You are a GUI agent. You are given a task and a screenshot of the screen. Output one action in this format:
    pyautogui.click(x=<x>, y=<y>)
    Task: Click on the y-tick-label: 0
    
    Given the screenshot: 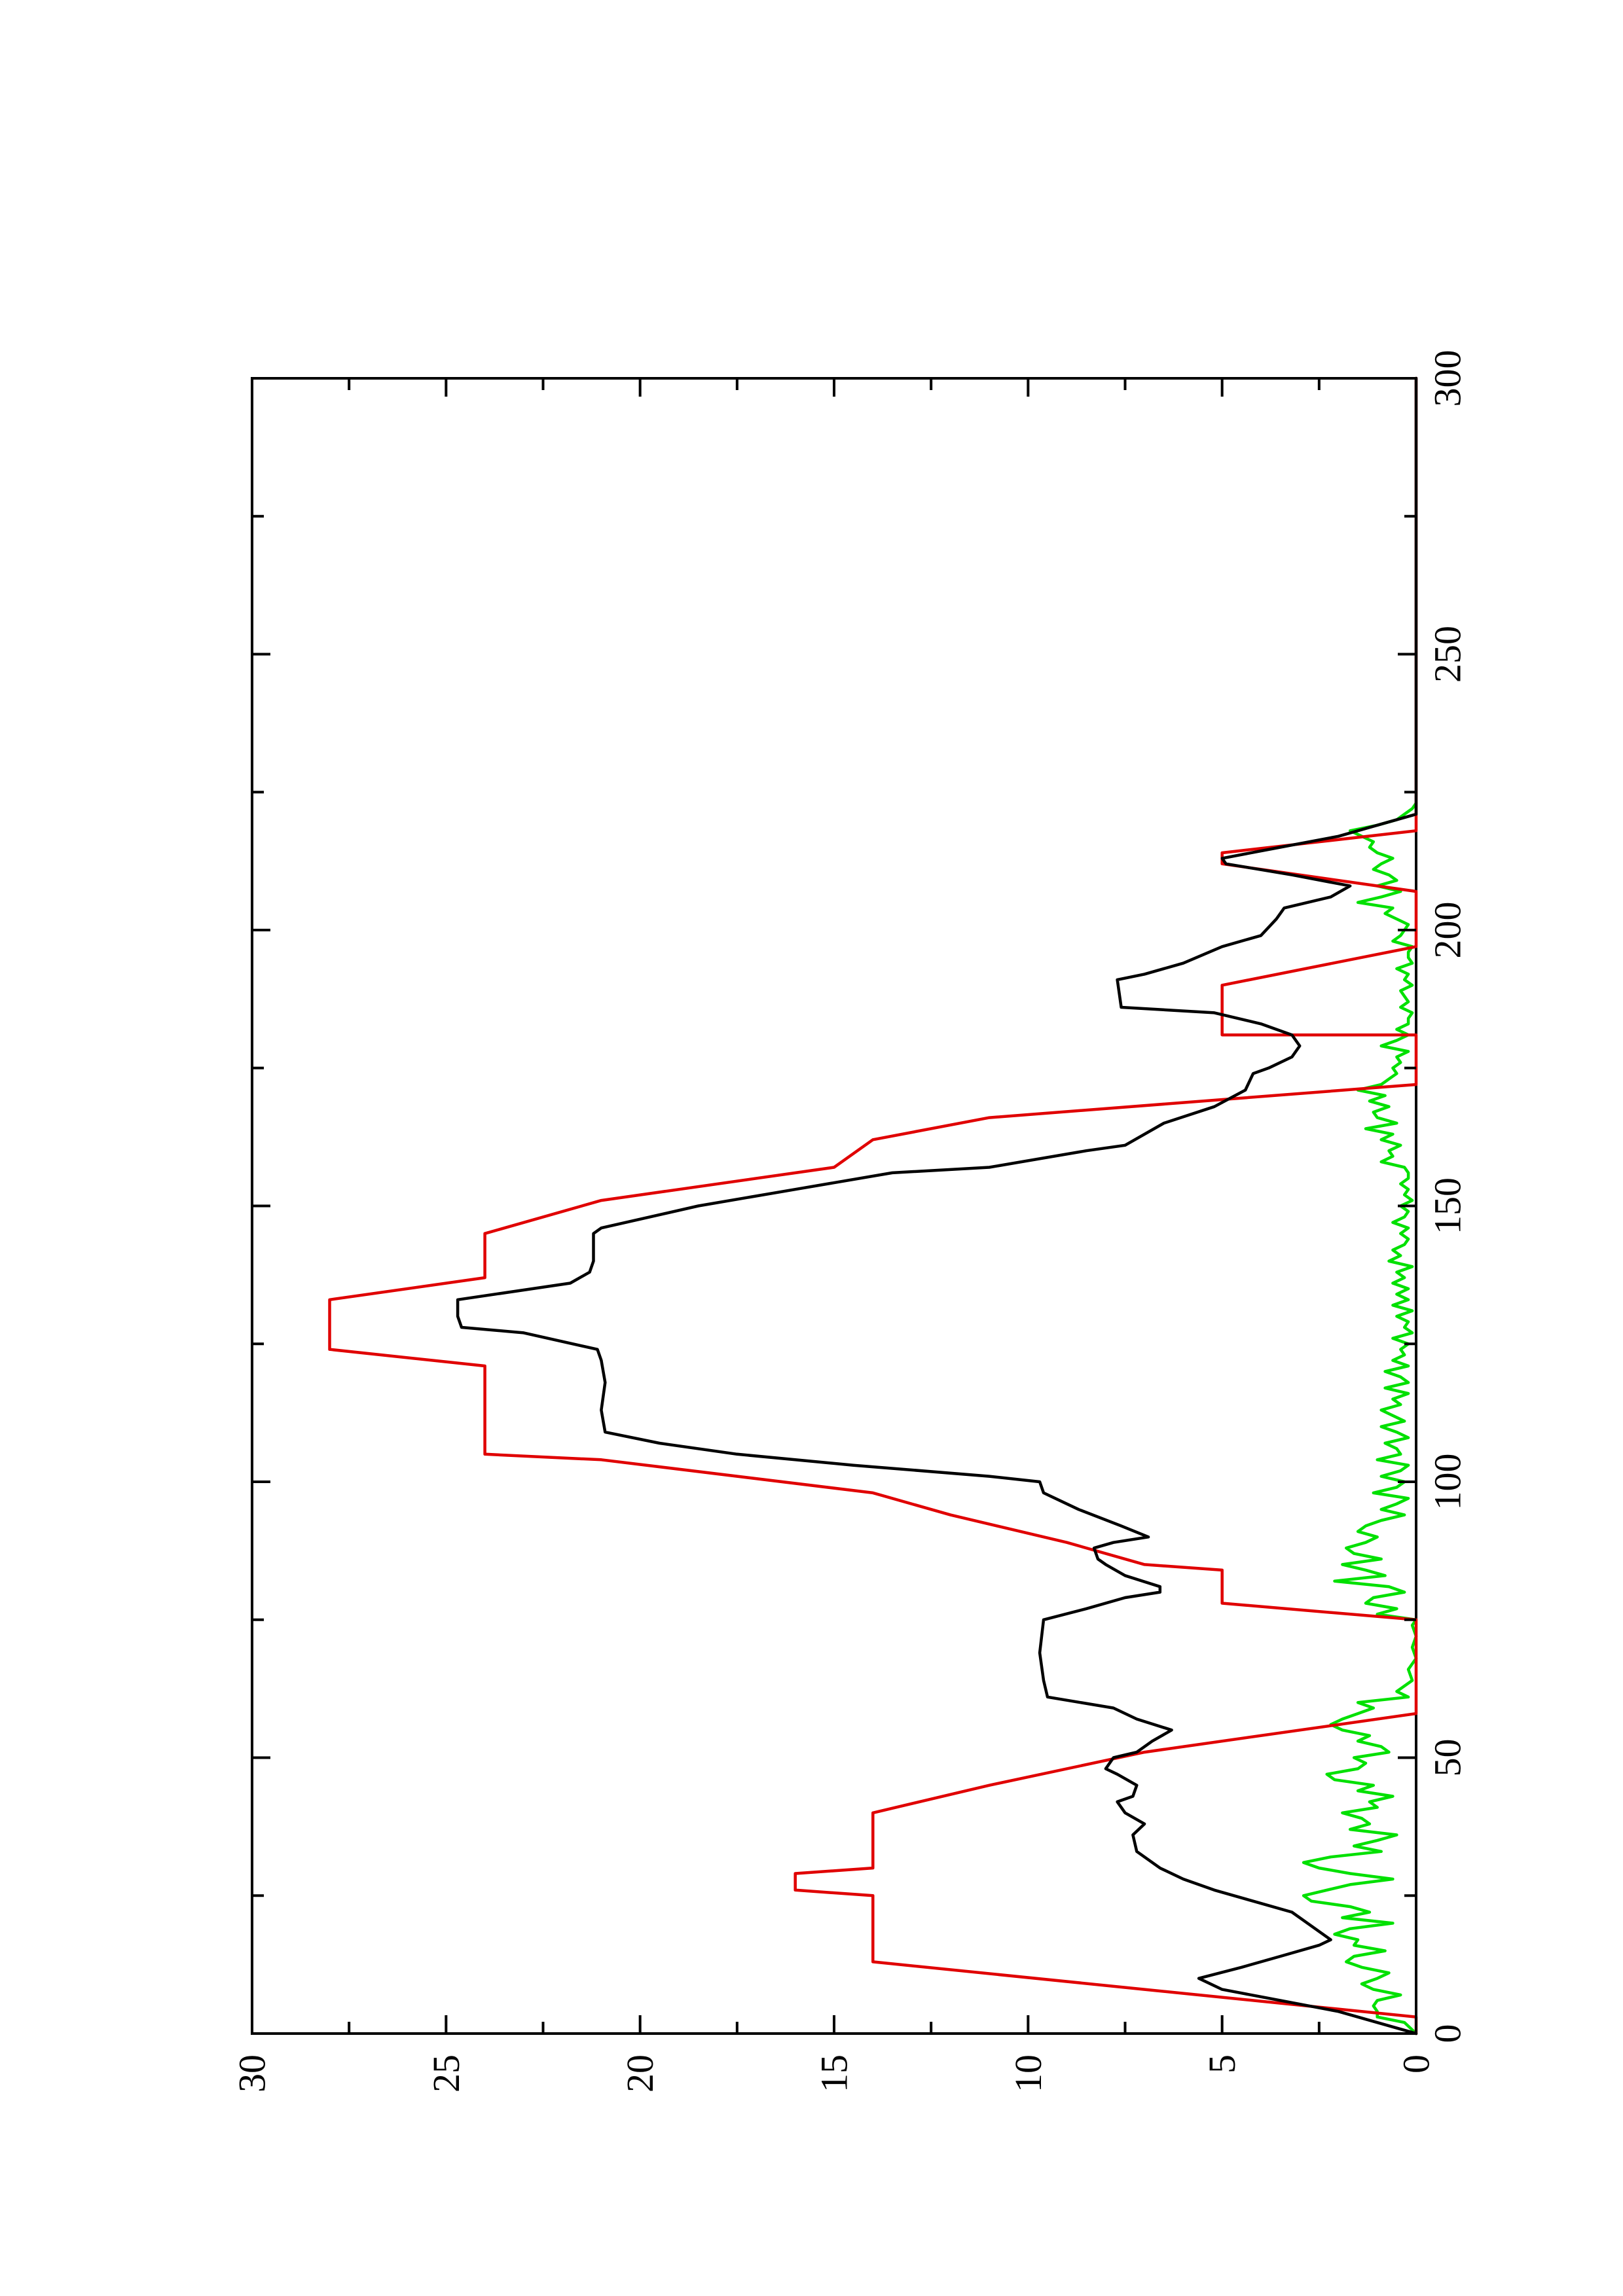 What is the action you would take?
    pyautogui.click(x=1416, y=2063)
    